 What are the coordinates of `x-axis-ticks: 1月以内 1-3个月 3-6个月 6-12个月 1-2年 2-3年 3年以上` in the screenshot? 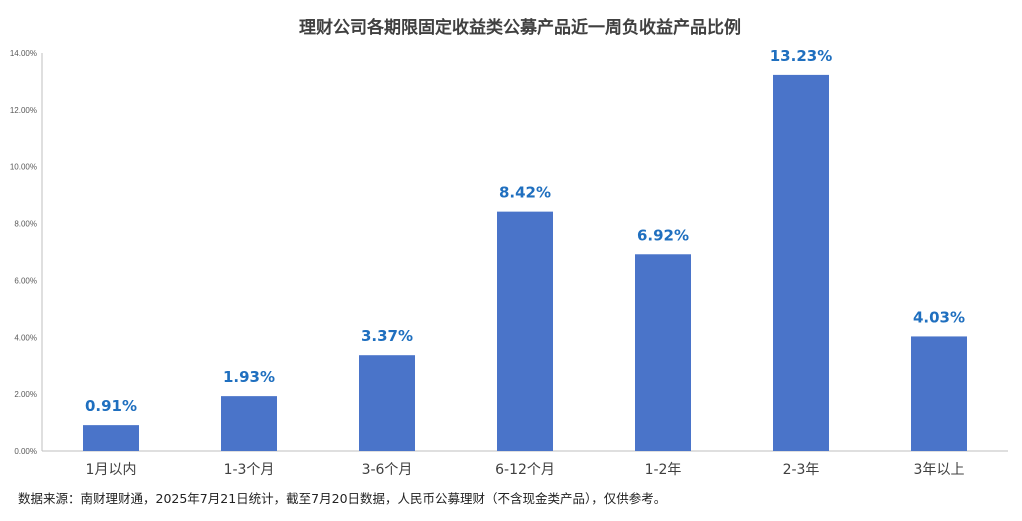 It's located at (525, 470).